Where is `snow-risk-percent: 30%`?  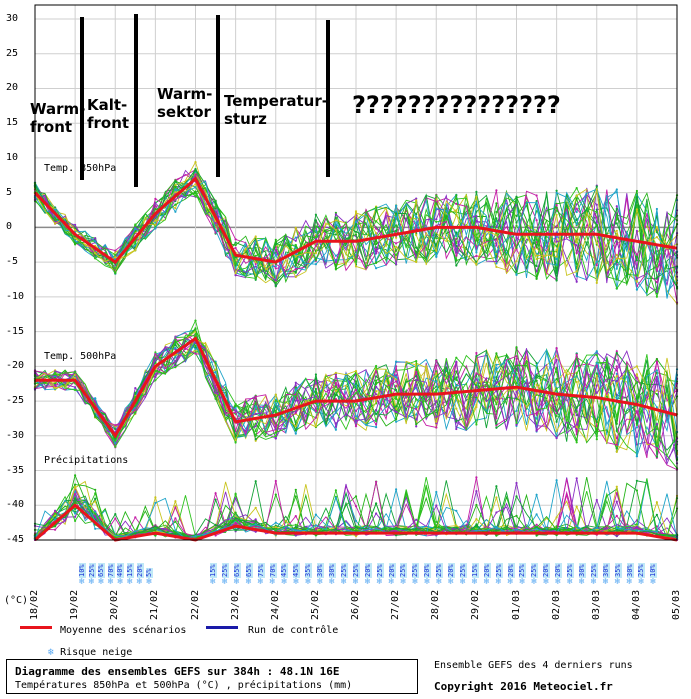
snow-risk-percent: 30% is located at coordinates (629, 570).